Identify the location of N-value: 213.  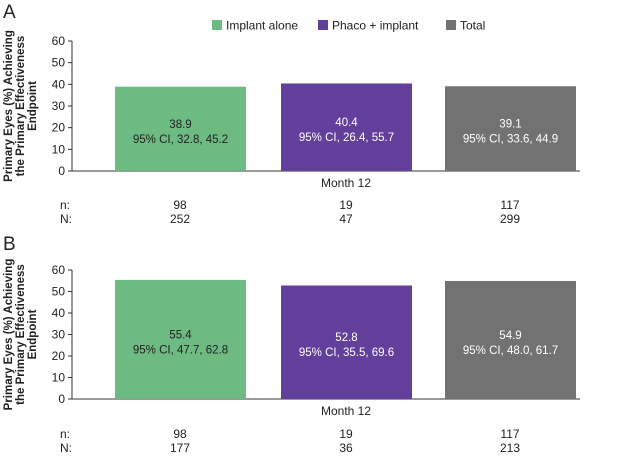
(510, 446).